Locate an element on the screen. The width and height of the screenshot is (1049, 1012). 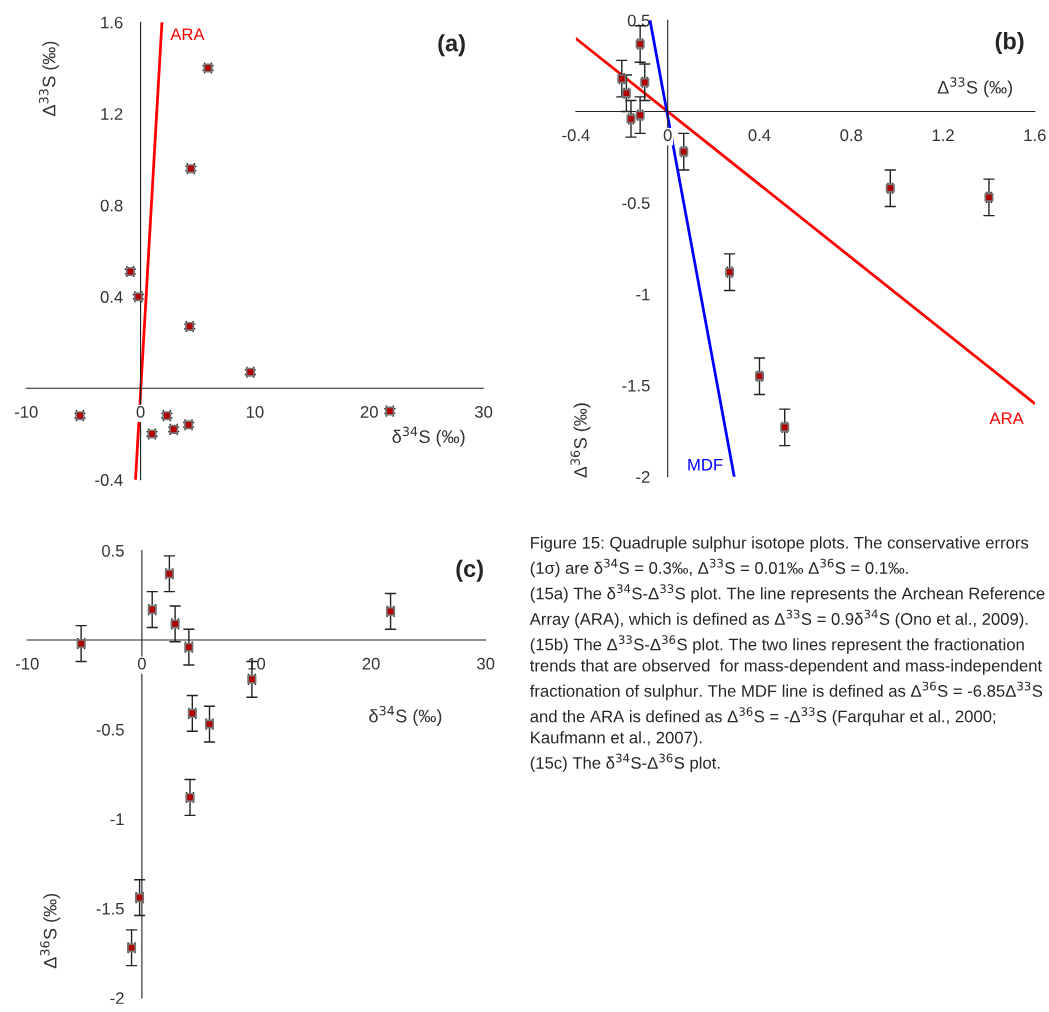
text: (15b) The Δ$^{33}$S-Δ$^{36}$S plot. The two lines represent the fractionation trends that are observed for mass-dependent and mass-independent fractionation of sulphur. The MDF line is defined as Δ$^{36}$S = -6.85Δ$^{33}$S and the ARA is defined as Δ$^{36}$S = -Δ$^{33}$S (Farquhar et al., 2000; Kaufmann et al., 2007). is located at coordinates (786, 691).